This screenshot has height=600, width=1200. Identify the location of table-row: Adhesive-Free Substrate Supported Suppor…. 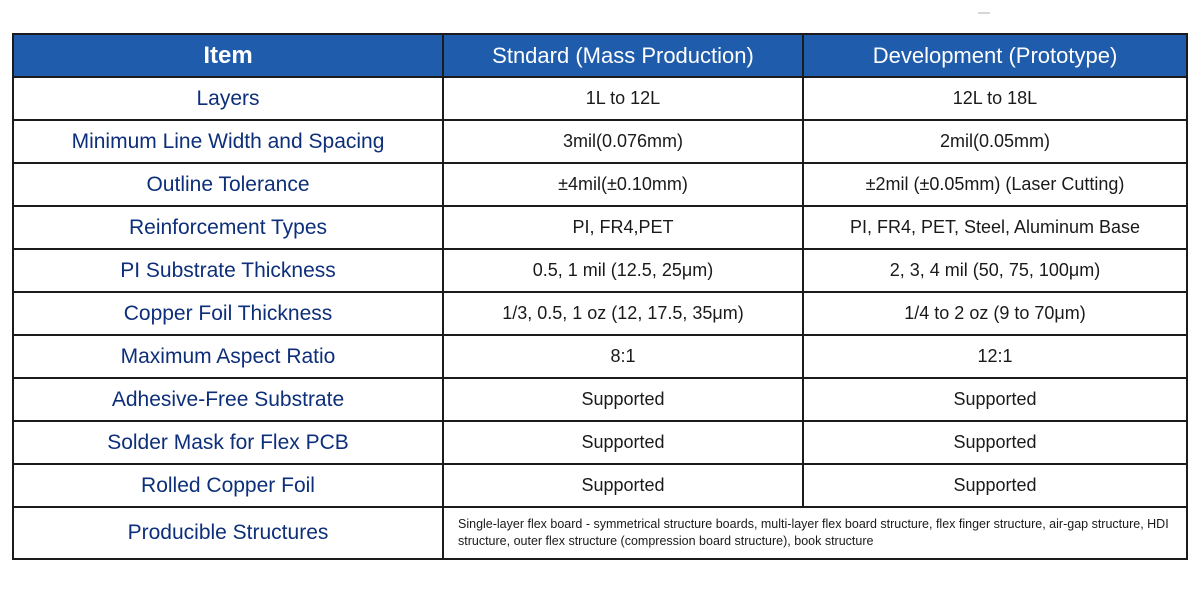
(600, 399).